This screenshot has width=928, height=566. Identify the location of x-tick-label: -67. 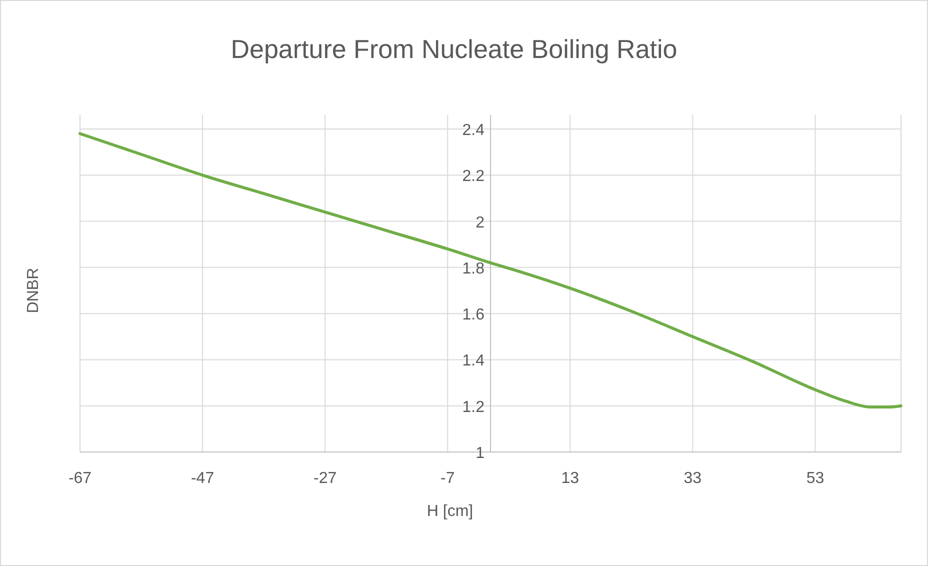
(80, 478).